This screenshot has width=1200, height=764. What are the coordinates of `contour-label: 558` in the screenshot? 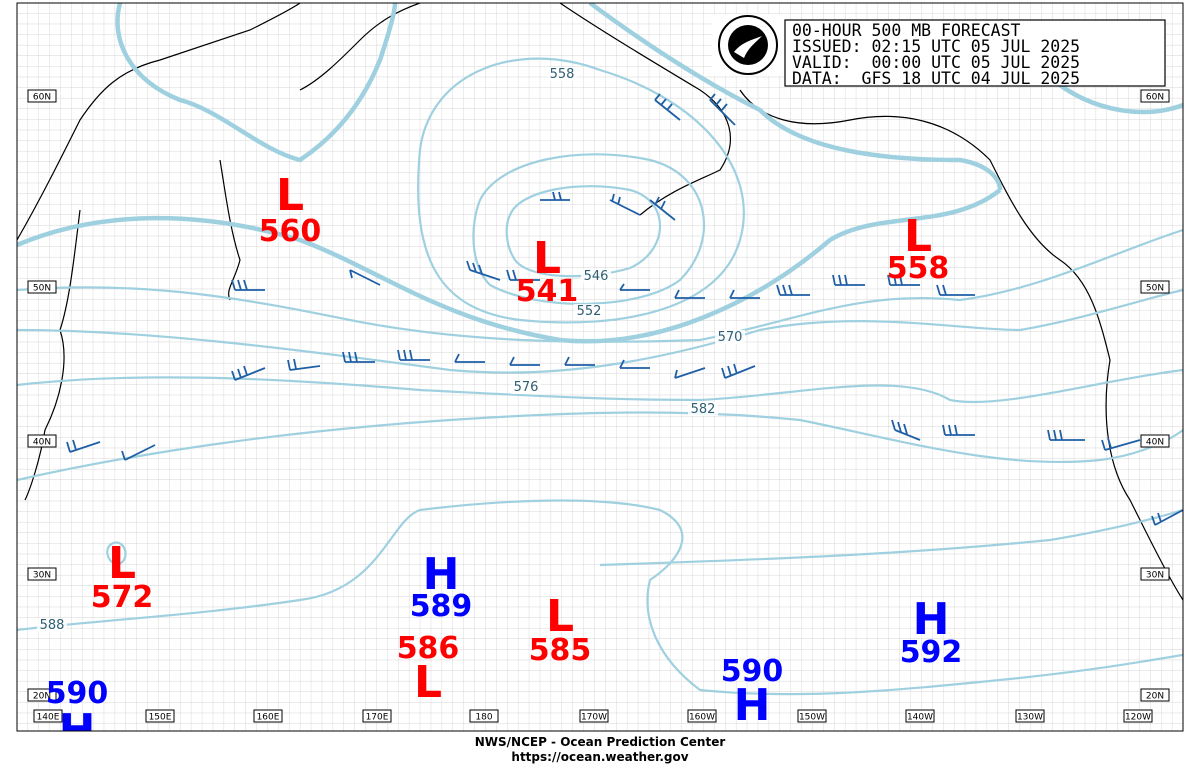 It's located at (562, 74).